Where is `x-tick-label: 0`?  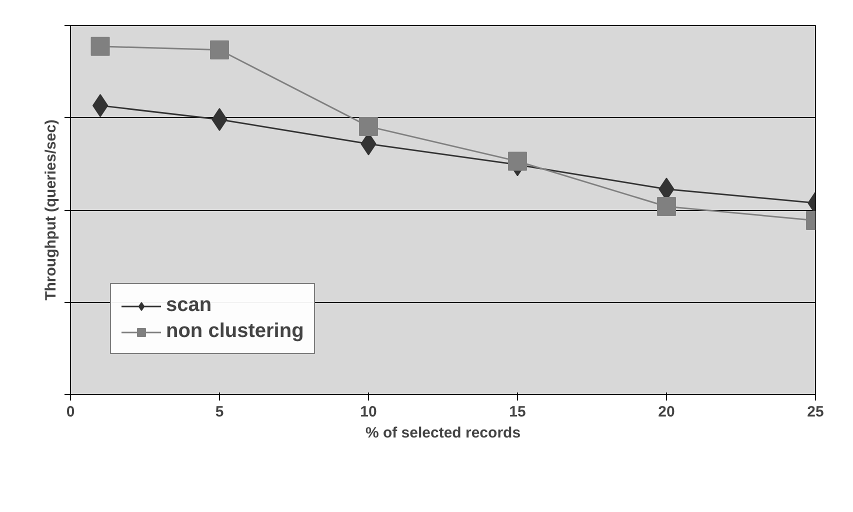 x-tick-label: 0 is located at coordinates (70, 412).